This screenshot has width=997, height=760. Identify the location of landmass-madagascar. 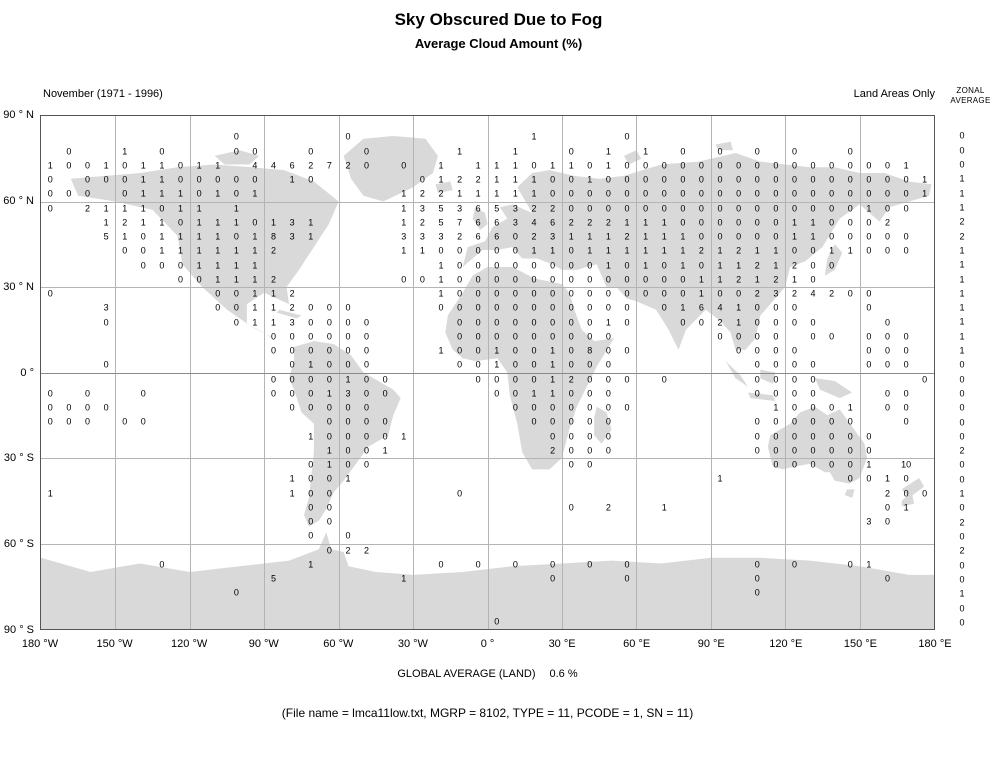
(603, 425).